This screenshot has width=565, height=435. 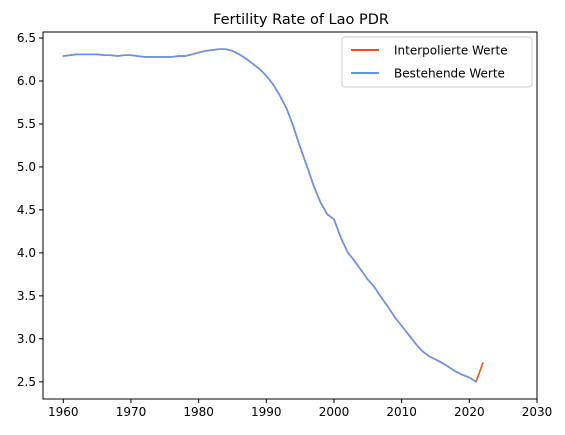 What do you see at coordinates (26, 382) in the screenshot?
I see `y-tick-label: 2.5` at bounding box center [26, 382].